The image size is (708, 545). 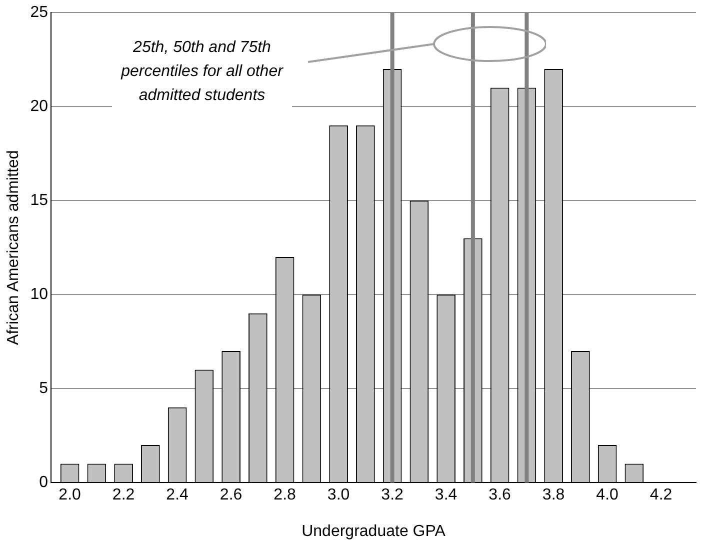 I want to click on y-tick-label: 5, so click(x=43, y=389).